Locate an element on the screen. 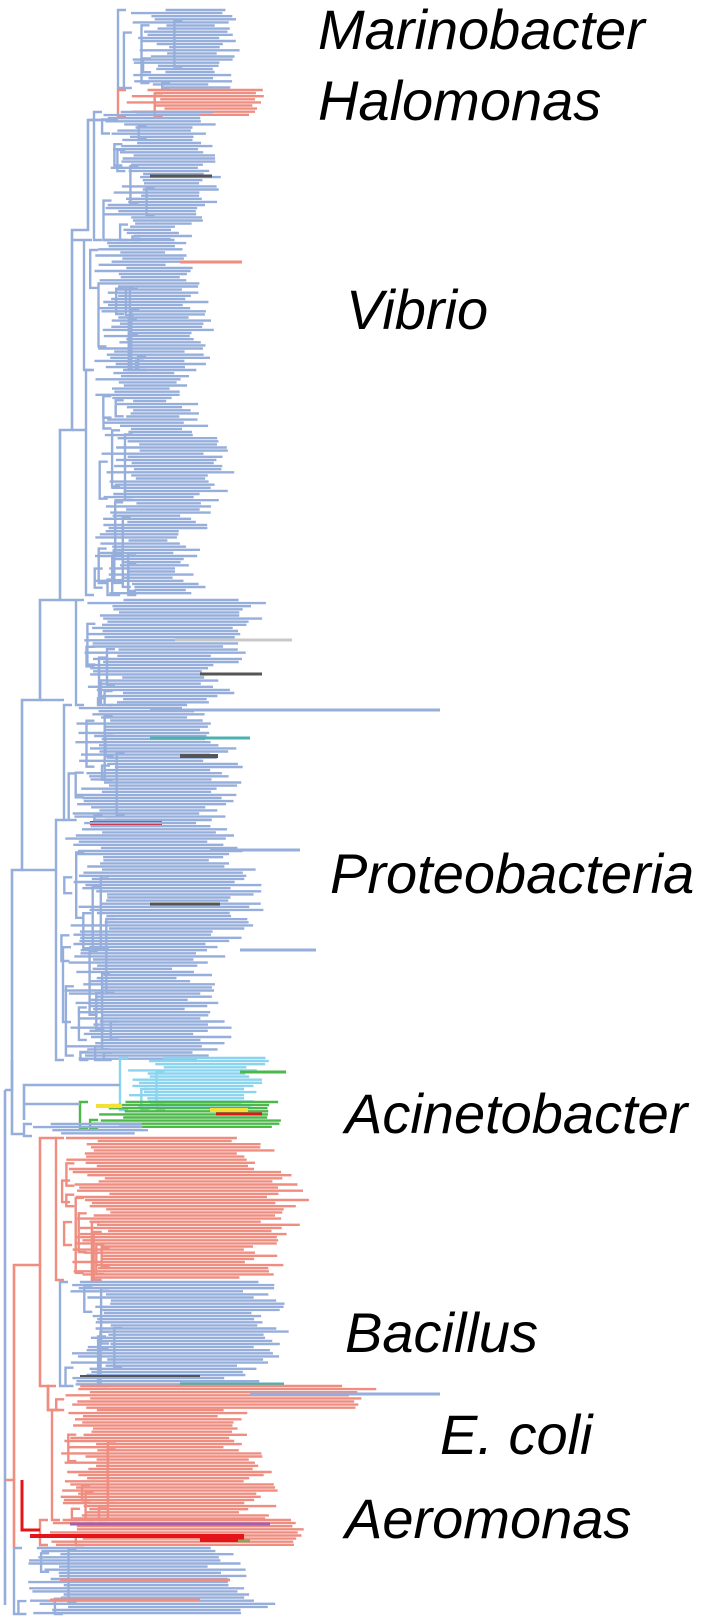 The height and width of the screenshot is (1619, 721). backbone-red-branch is located at coordinates (30, 1506).